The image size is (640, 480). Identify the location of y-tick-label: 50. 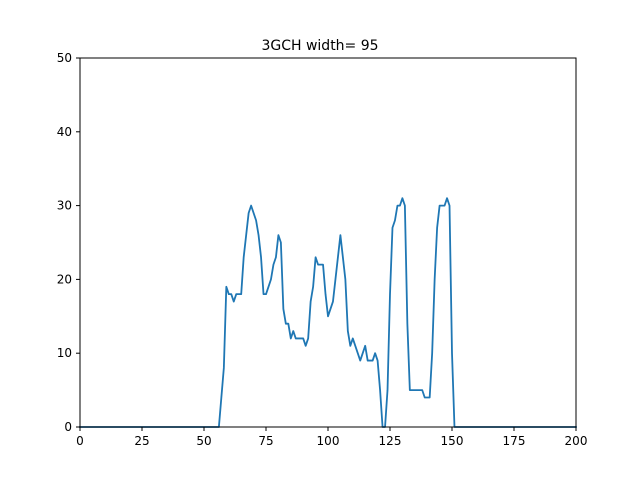
(64, 58).